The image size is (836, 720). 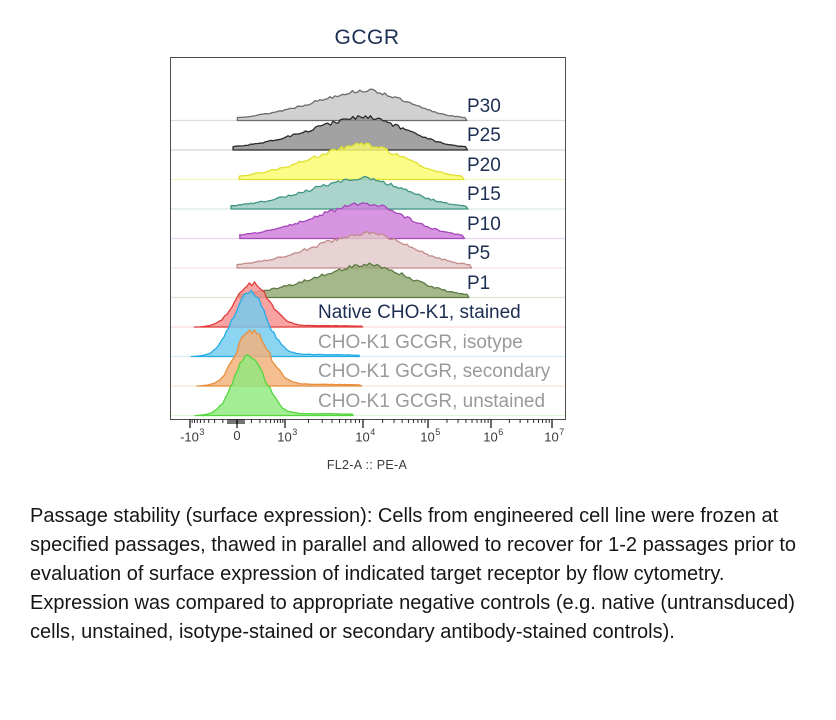 I want to click on ridge-label-p20: P20, so click(x=484, y=165).